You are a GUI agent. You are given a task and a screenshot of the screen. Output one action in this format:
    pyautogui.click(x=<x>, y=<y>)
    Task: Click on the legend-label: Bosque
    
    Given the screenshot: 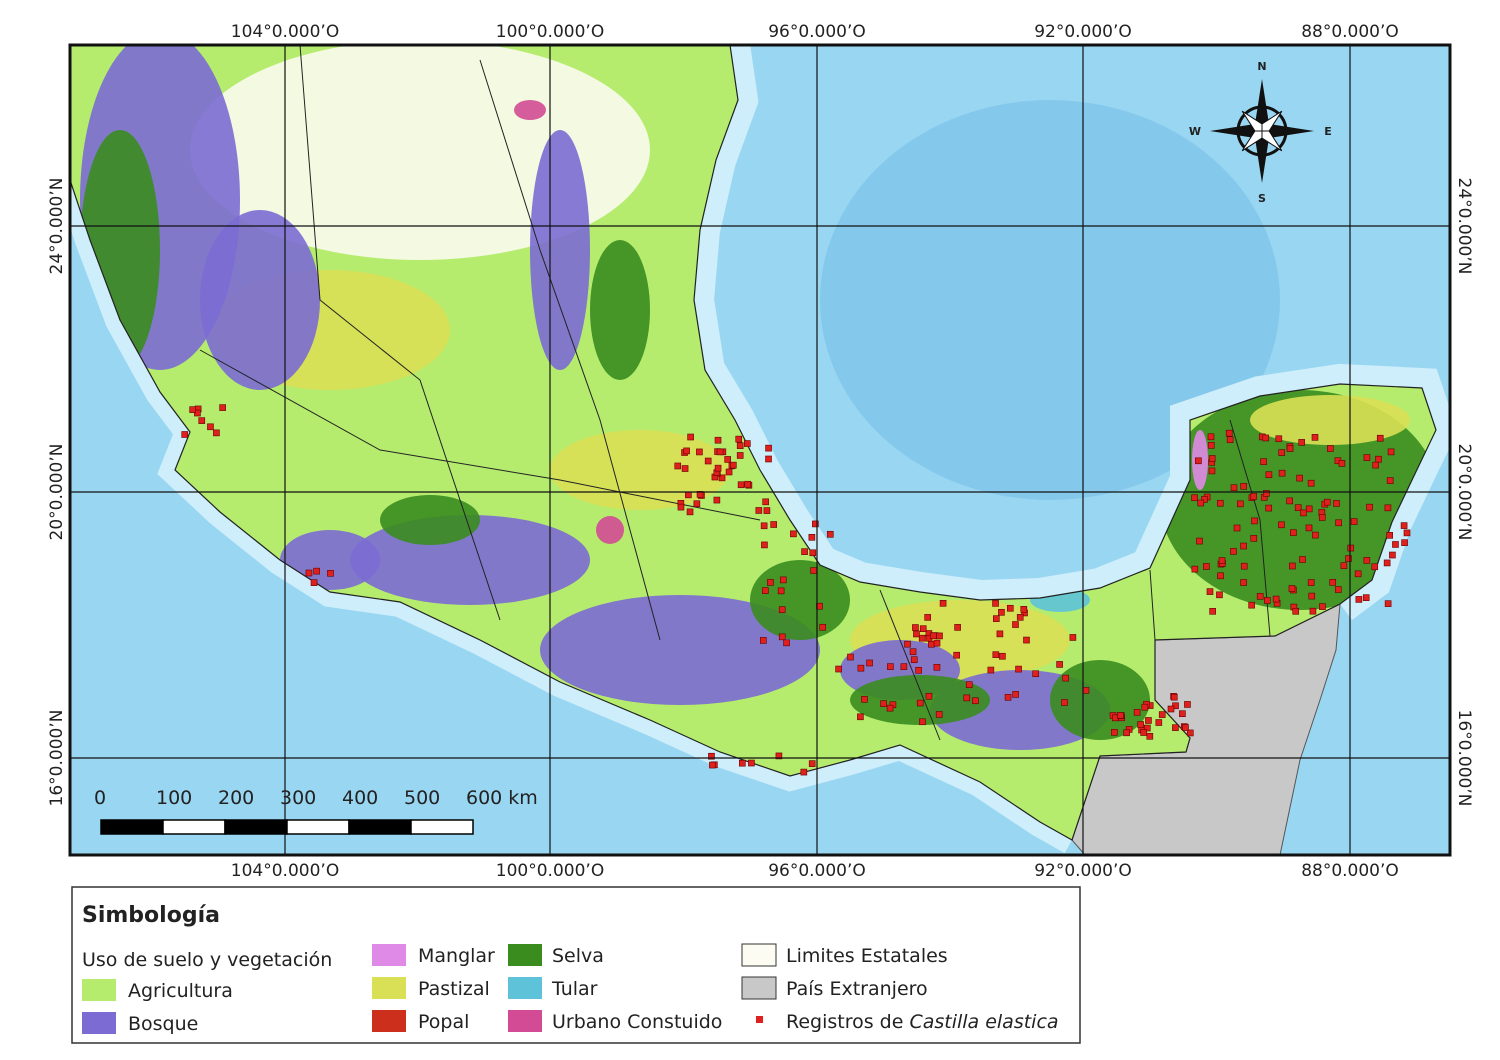 What is the action you would take?
    pyautogui.click(x=163, y=1024)
    